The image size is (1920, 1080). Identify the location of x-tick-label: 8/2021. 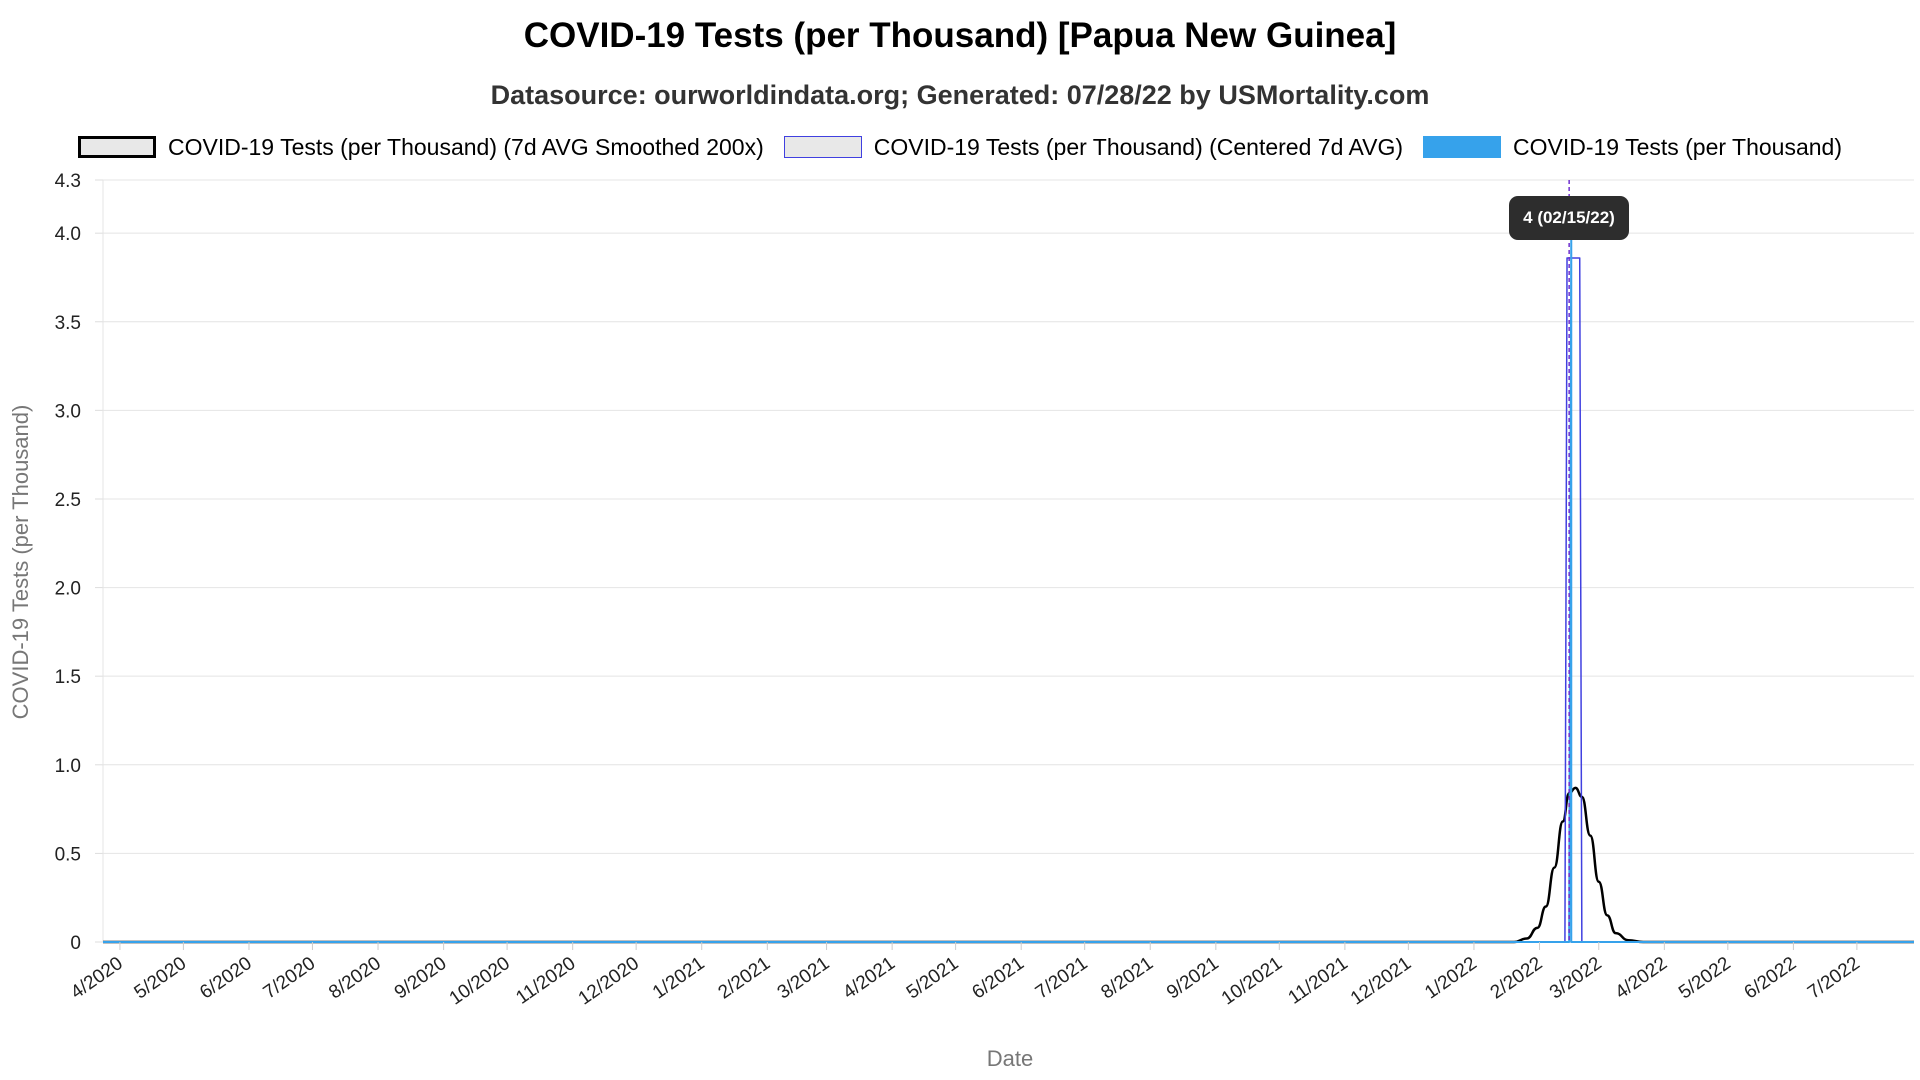
(1127, 978).